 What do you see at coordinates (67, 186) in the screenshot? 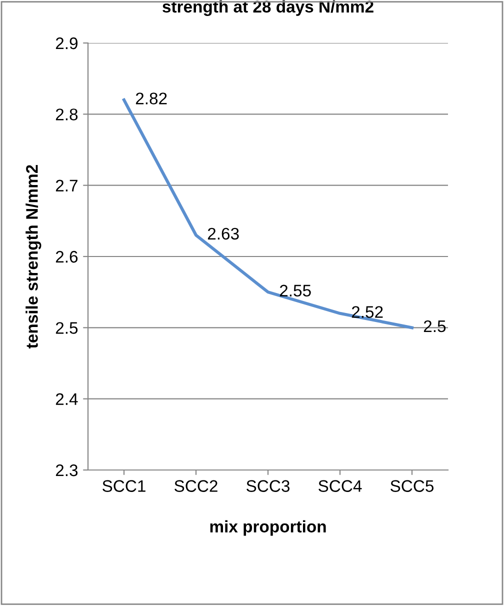
I see `y-tick-label: 2.7` at bounding box center [67, 186].